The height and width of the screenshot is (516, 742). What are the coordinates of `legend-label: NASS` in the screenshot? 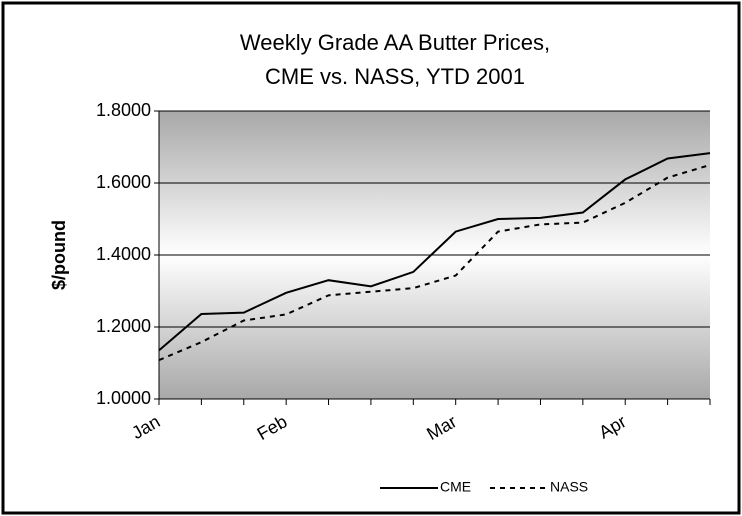 It's located at (569, 487).